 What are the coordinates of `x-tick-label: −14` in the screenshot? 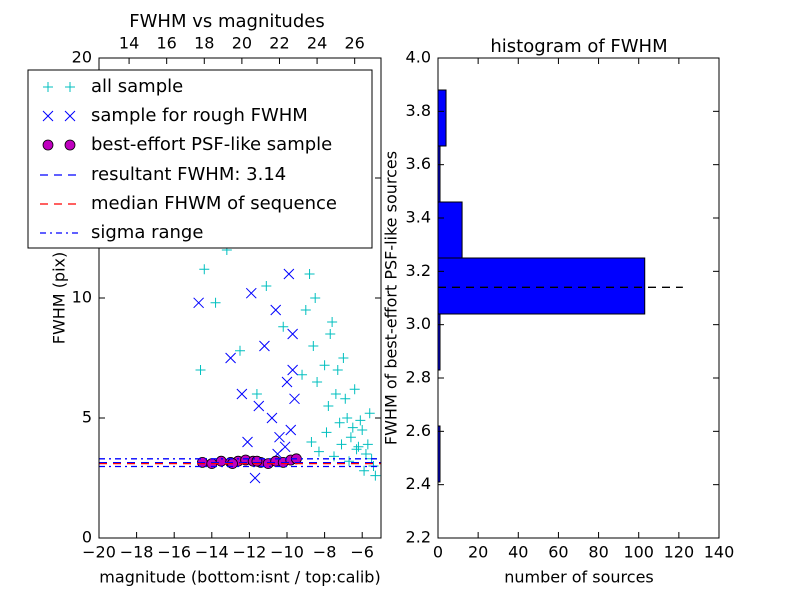 It's located at (212, 552).